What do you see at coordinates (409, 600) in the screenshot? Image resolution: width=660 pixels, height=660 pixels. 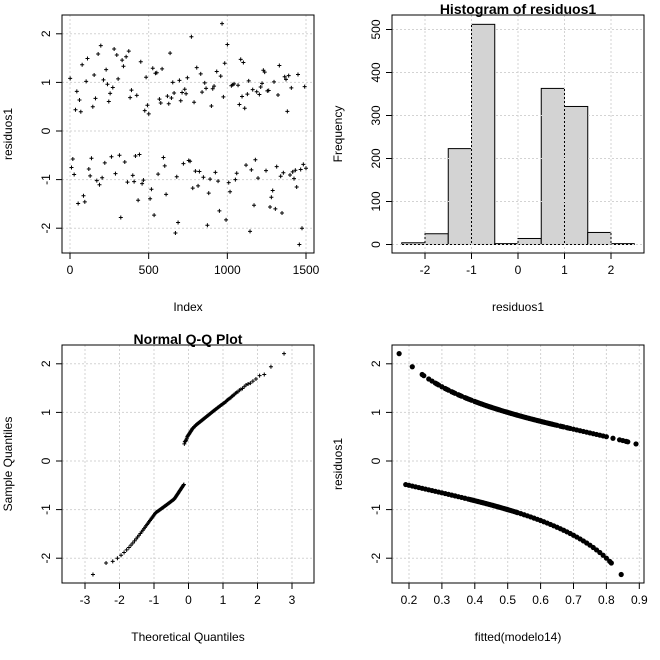 I see `x-tick-label: 0.2` at bounding box center [409, 600].